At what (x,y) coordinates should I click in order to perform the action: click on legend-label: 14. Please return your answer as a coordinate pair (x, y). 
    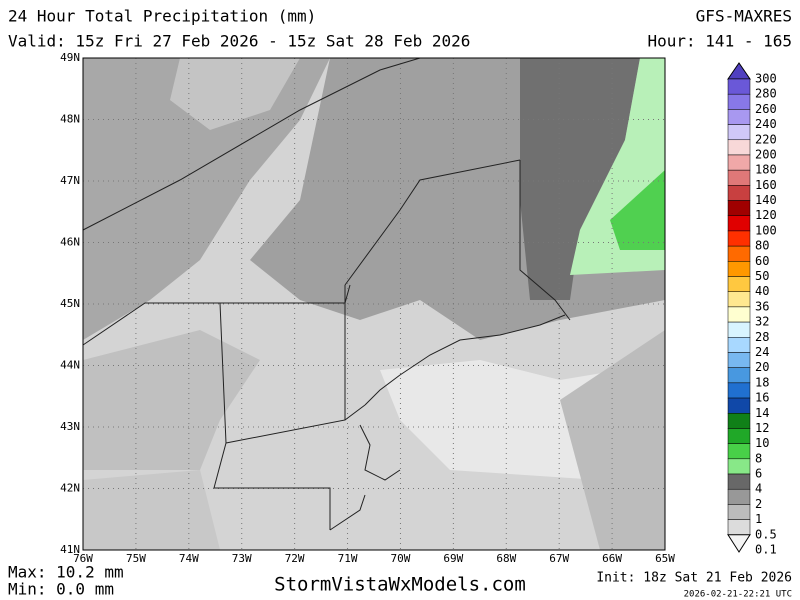
    Looking at the image, I should click on (762, 413).